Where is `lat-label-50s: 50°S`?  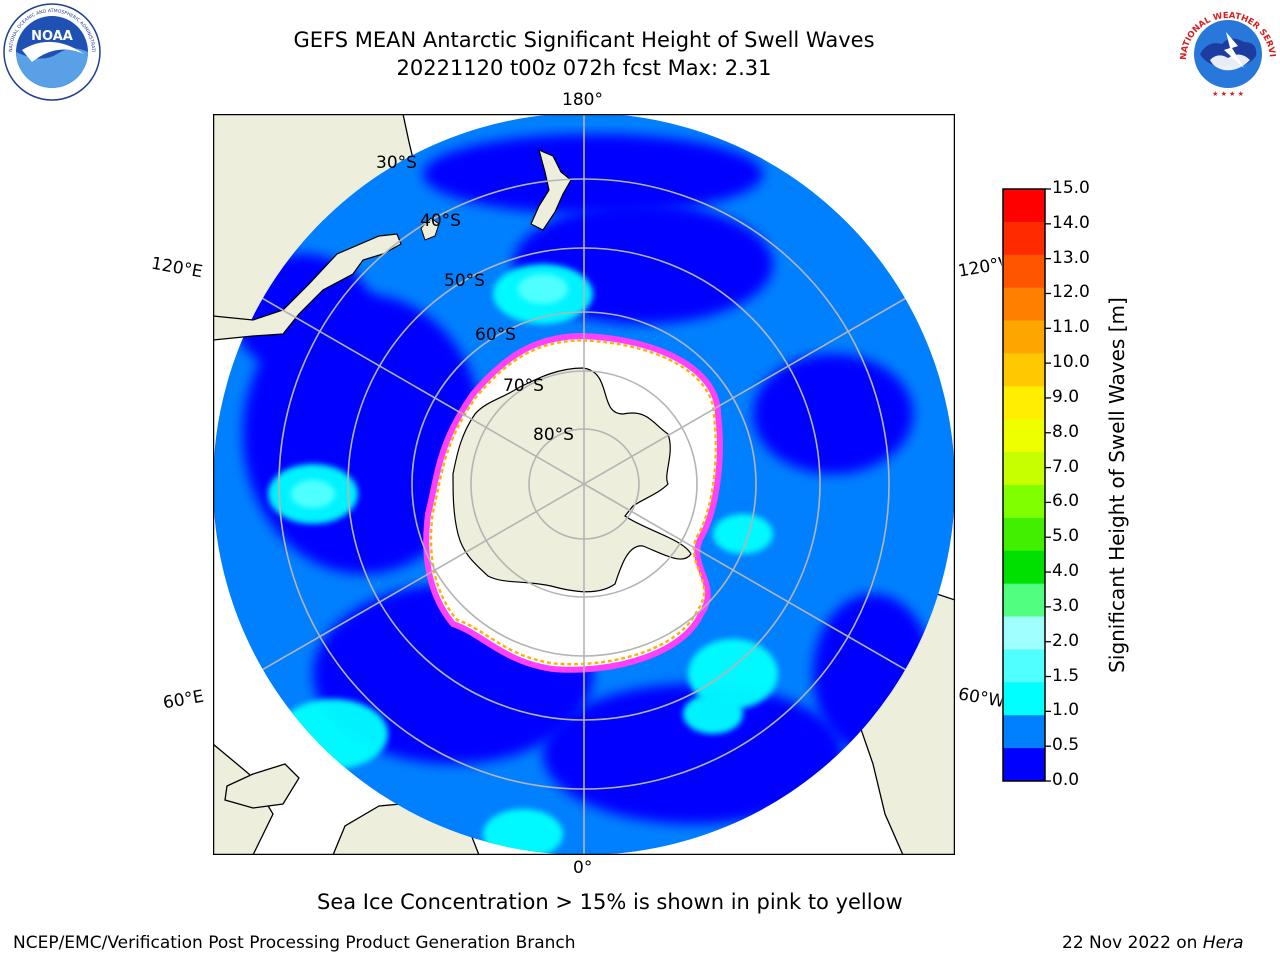
lat-label-50s: 50°S is located at coordinates (464, 281).